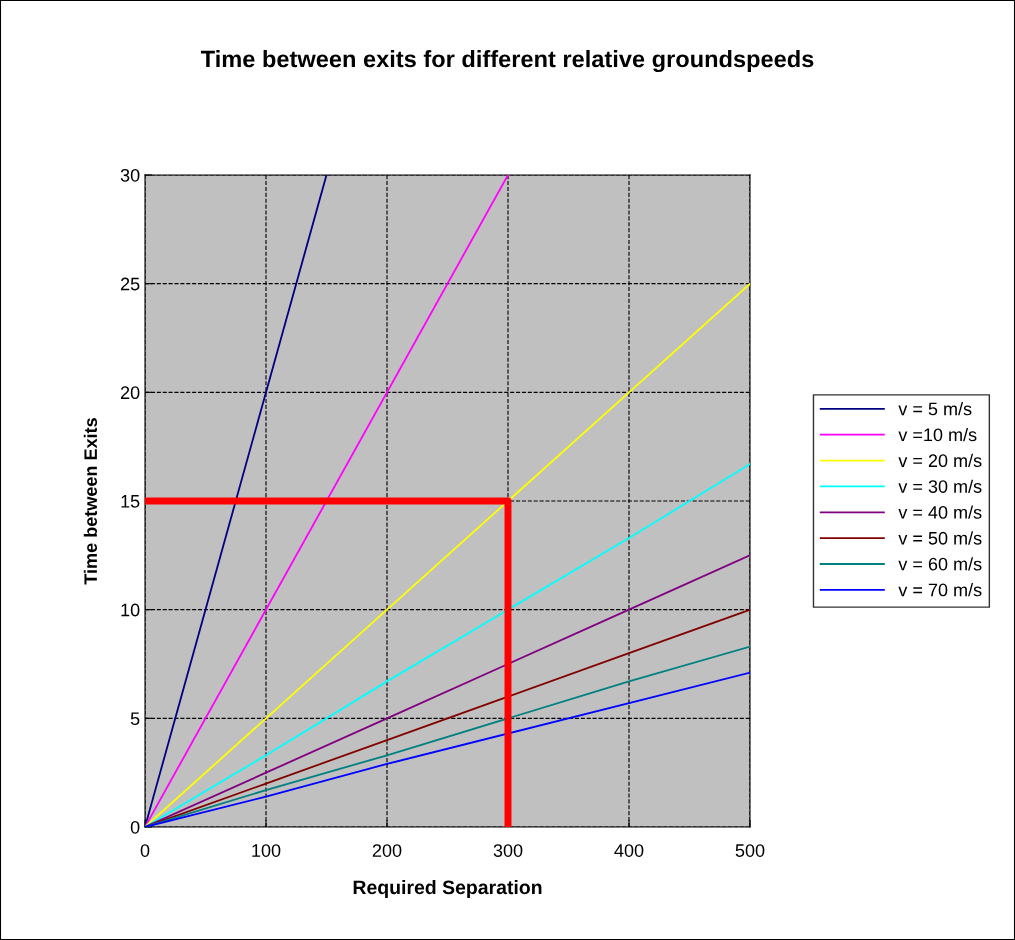 This screenshot has height=940, width=1015. Describe the element at coordinates (130, 175) in the screenshot. I see `y-tick-label: 30` at that location.